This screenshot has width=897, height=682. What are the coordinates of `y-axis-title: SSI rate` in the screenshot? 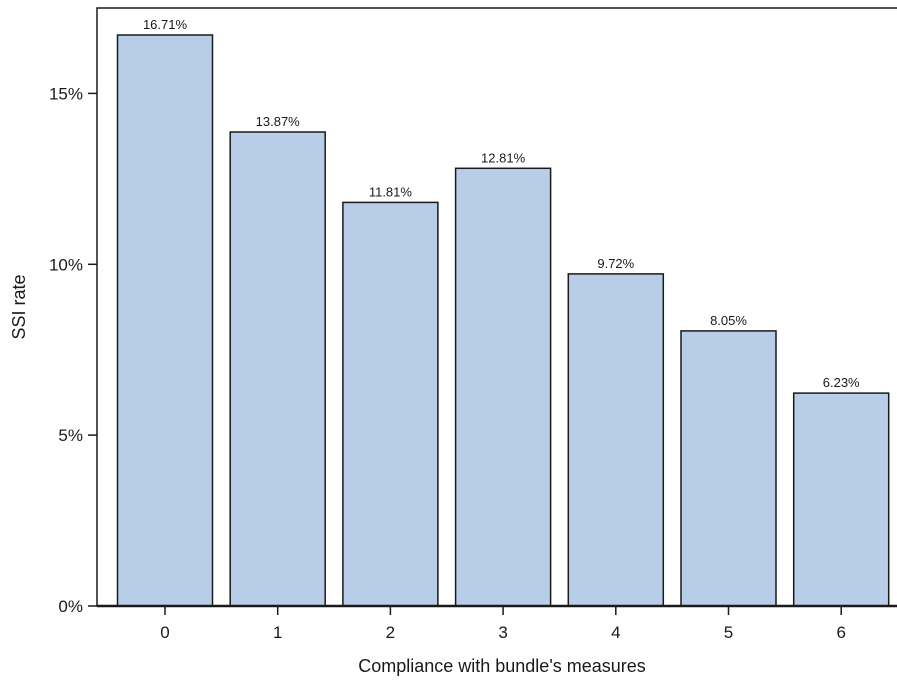 It's located at (19, 306).